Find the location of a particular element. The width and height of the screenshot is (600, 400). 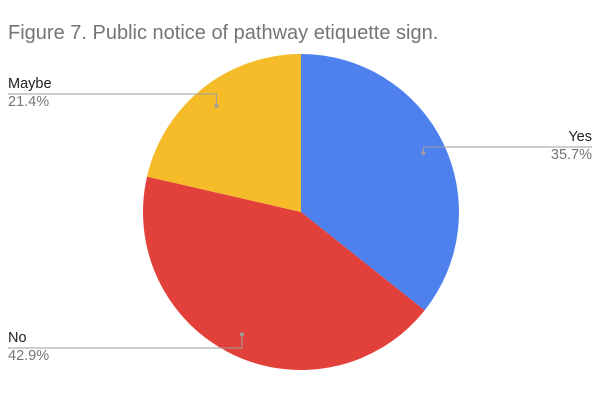

leader-line-maybe is located at coordinates (112, 99).